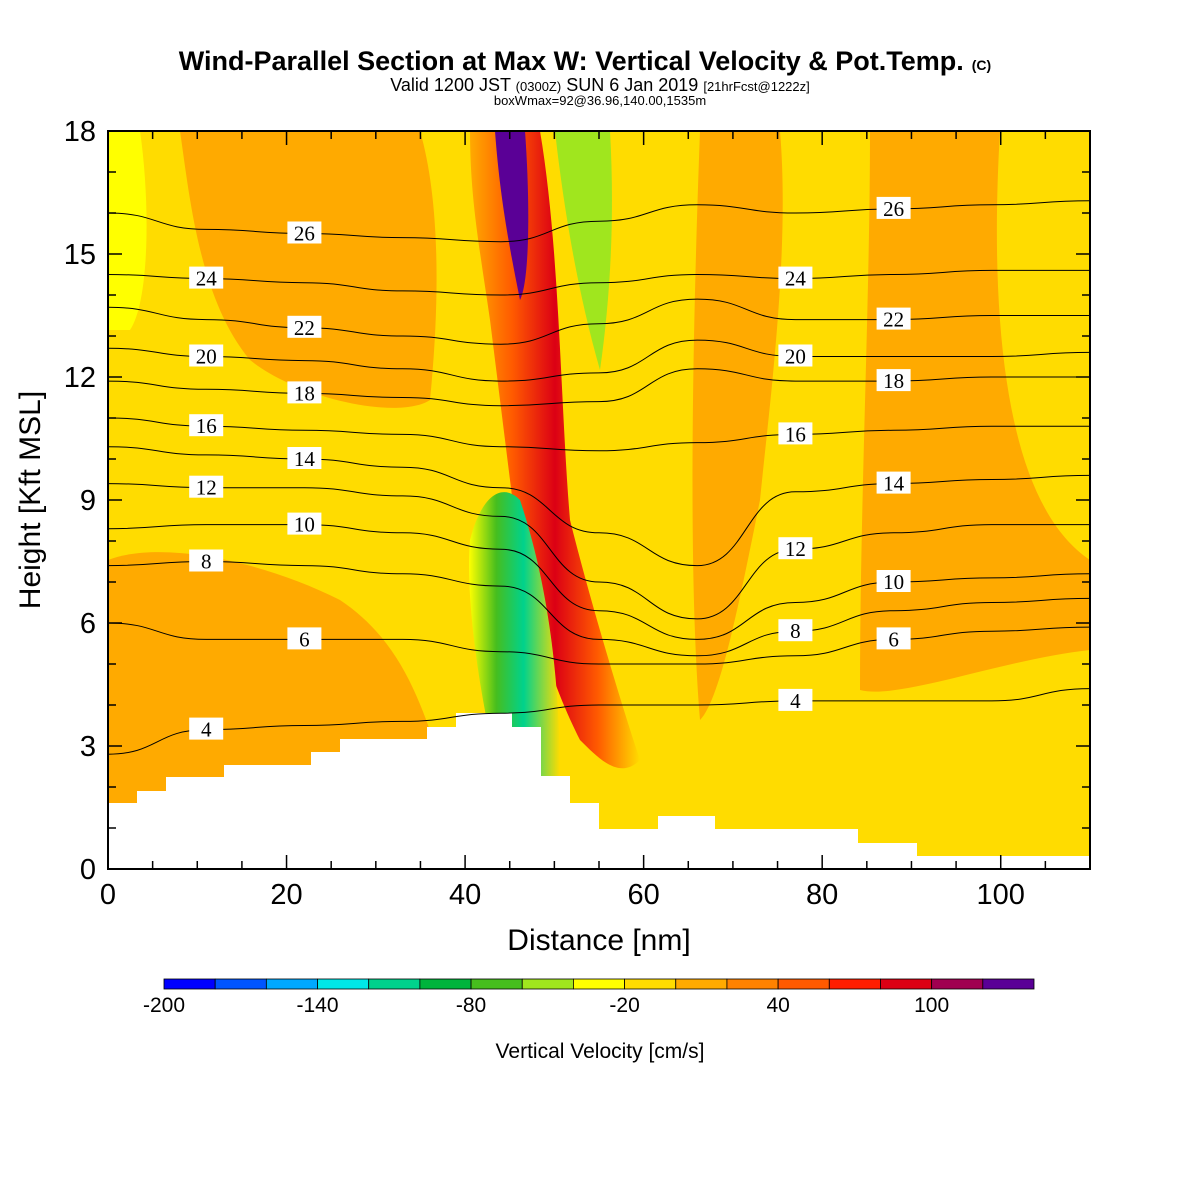 The image size is (1200, 1200). What do you see at coordinates (127, 230) in the screenshot?
I see `field-yellow-left` at bounding box center [127, 230].